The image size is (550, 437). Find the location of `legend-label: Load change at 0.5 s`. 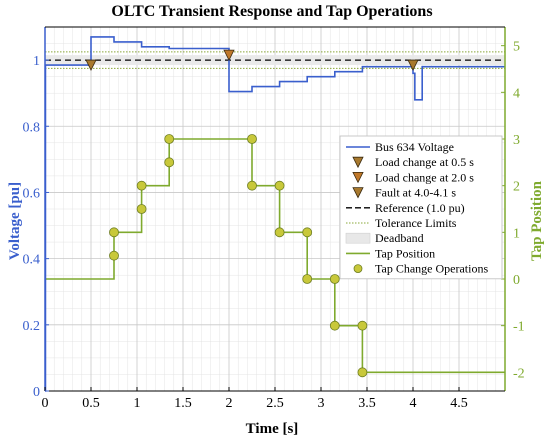

legend-label: Load change at 0.5 s is located at coordinates (424, 162).